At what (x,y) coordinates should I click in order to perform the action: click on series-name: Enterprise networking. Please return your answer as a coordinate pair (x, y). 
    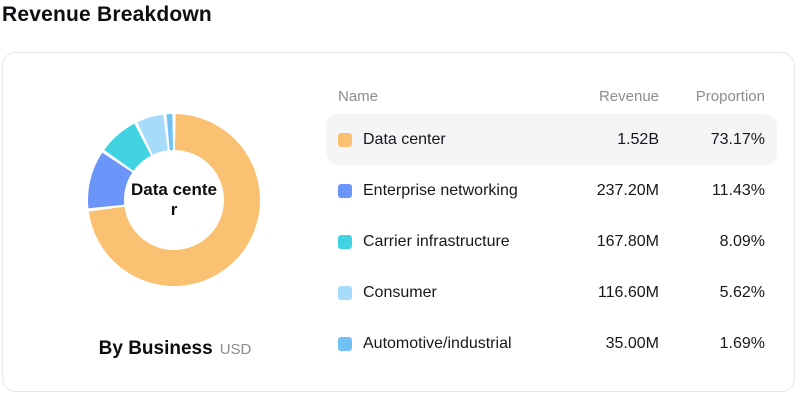
    Looking at the image, I should click on (440, 190).